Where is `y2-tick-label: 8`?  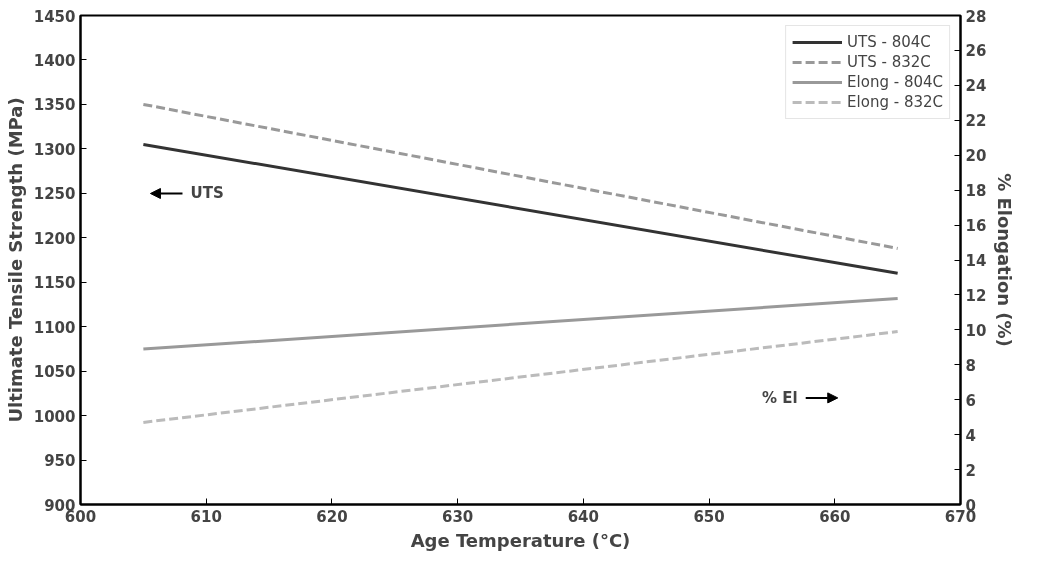
y2-tick-label: 8 is located at coordinates (970, 365).